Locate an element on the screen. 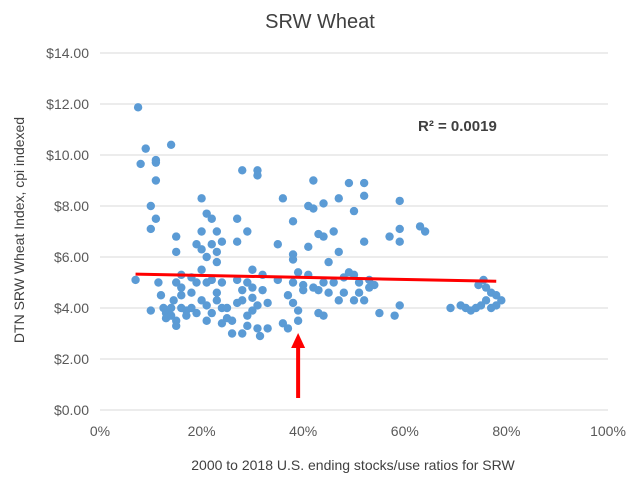  chart-title: SRW Wheat is located at coordinates (320, 22).